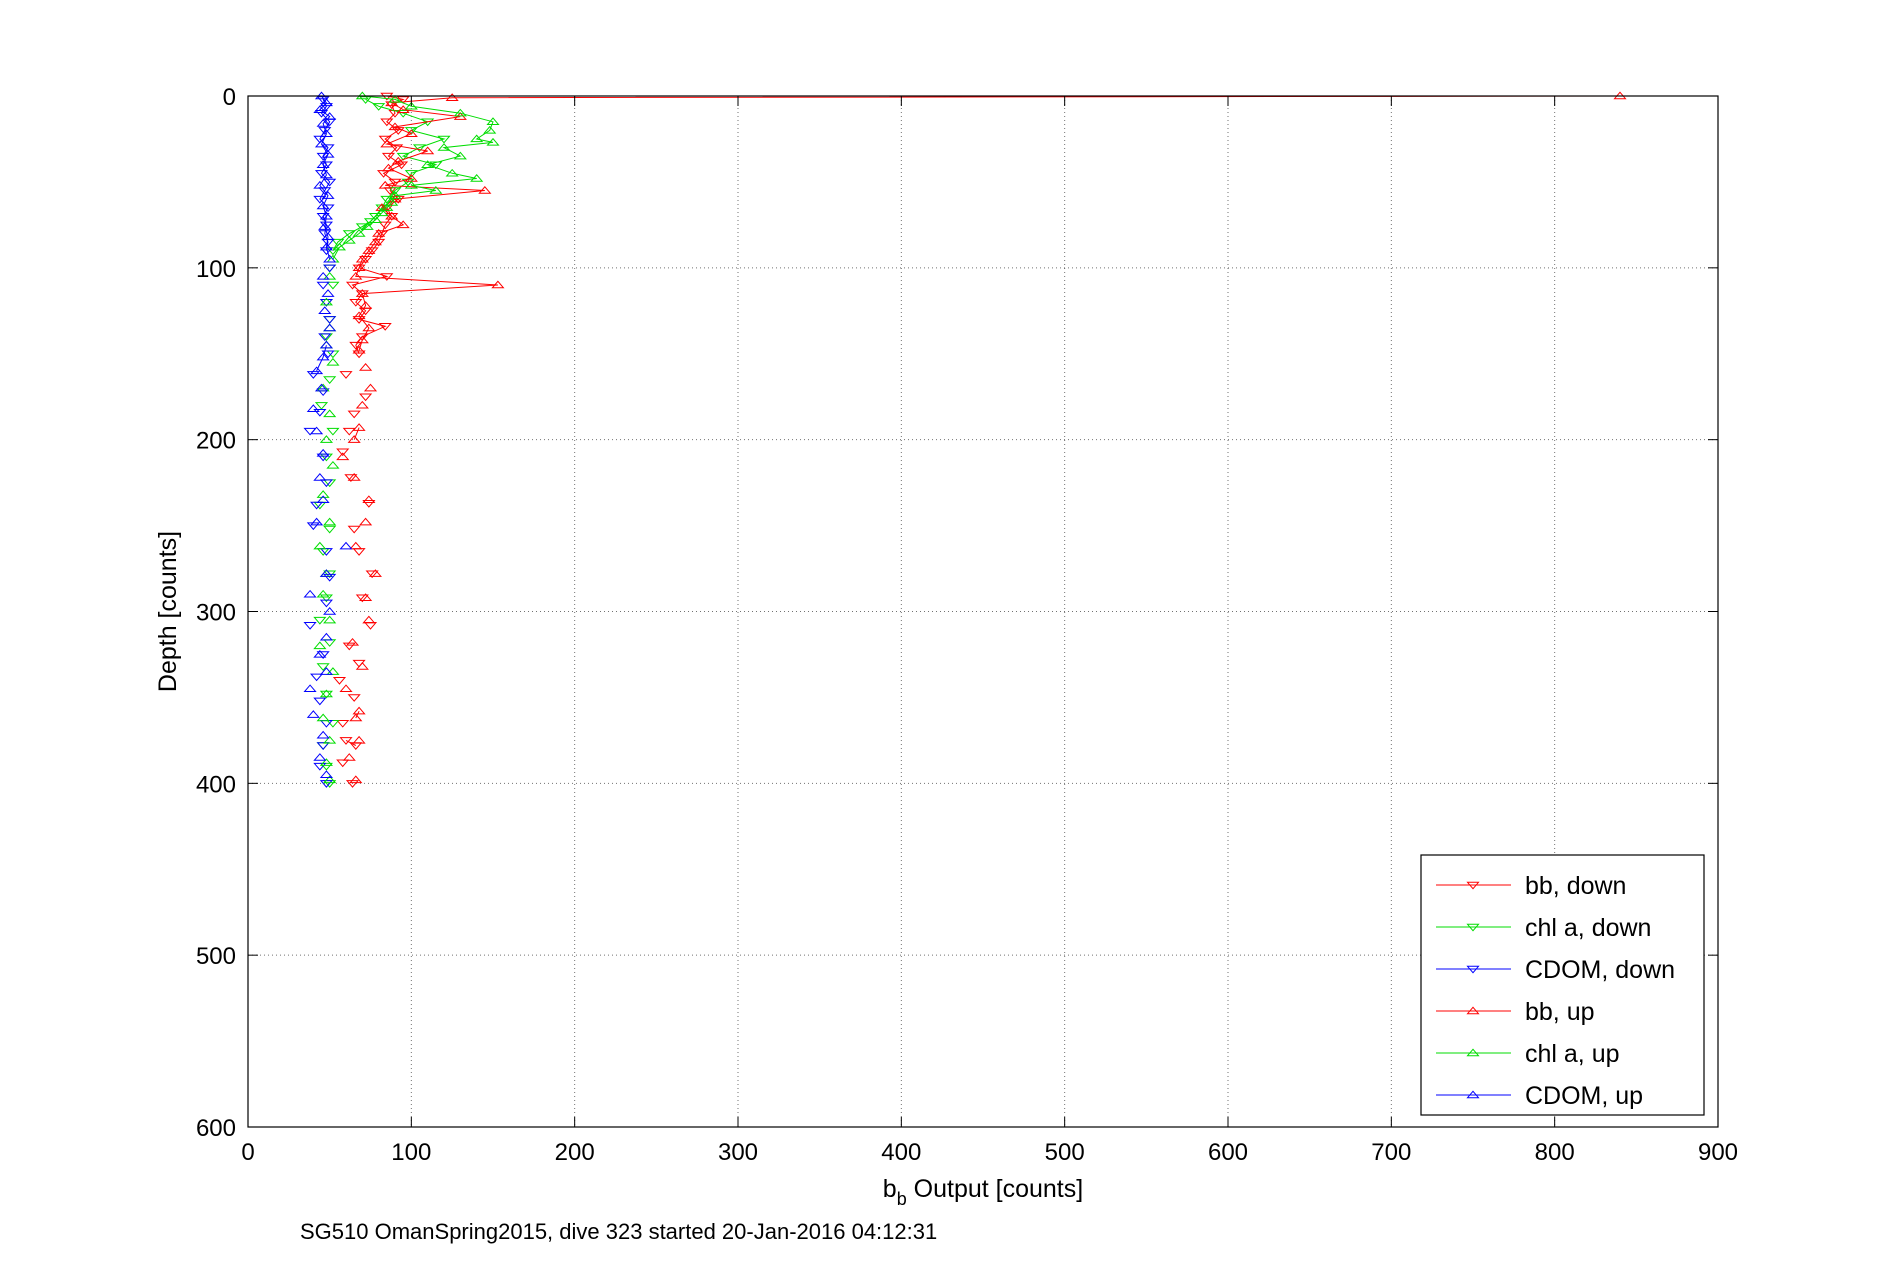 This screenshot has height=1262, width=1891. I want to click on y-tick-label: 200, so click(216, 441).